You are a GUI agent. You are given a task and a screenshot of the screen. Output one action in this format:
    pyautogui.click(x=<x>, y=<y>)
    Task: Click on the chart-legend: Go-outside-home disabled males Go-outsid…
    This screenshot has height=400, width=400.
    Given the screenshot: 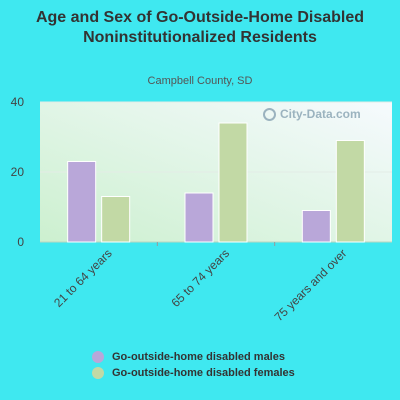 What is the action you would take?
    pyautogui.click(x=193, y=365)
    